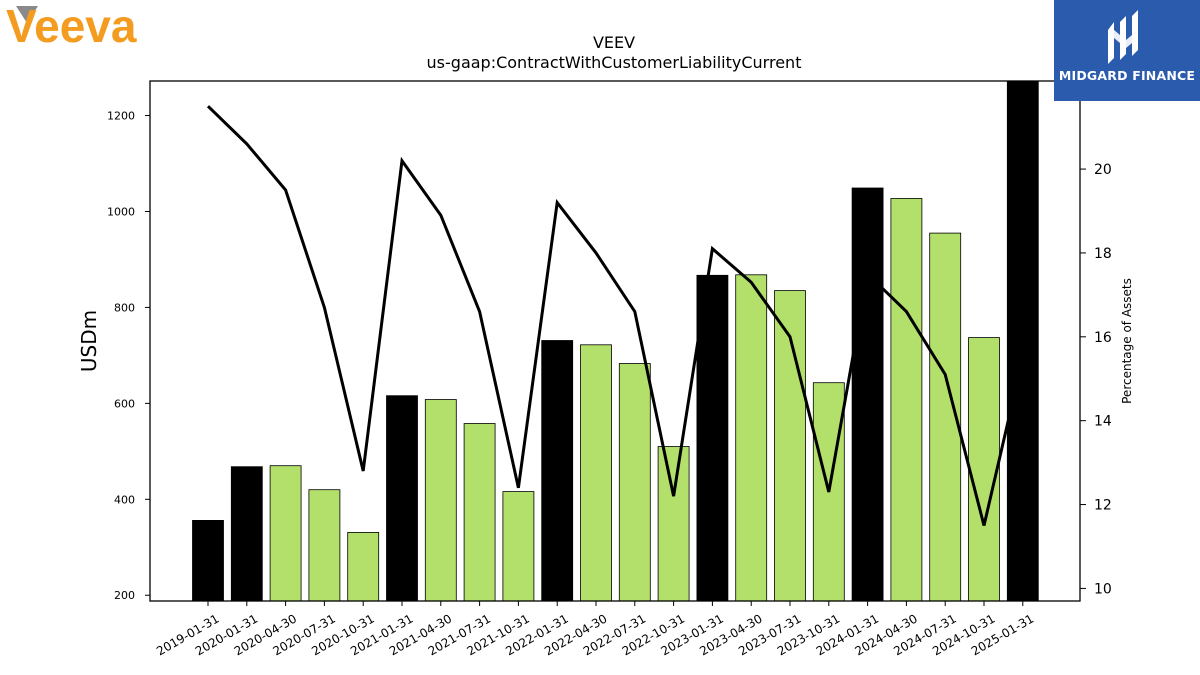  Describe the element at coordinates (1127, 341) in the screenshot. I see `y2-axis-label: Percentage of Assets` at that location.